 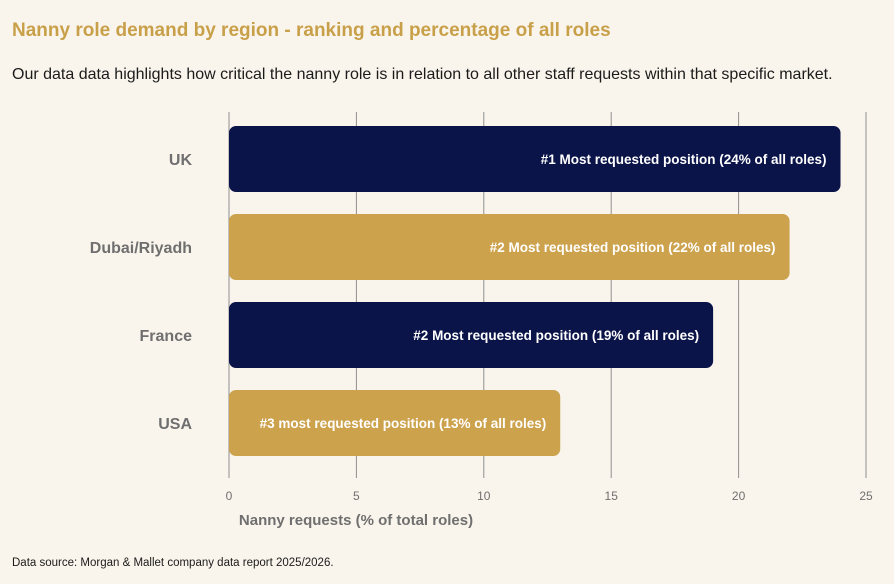 What do you see at coordinates (739, 496) in the screenshot?
I see `x-tick-label: 20` at bounding box center [739, 496].